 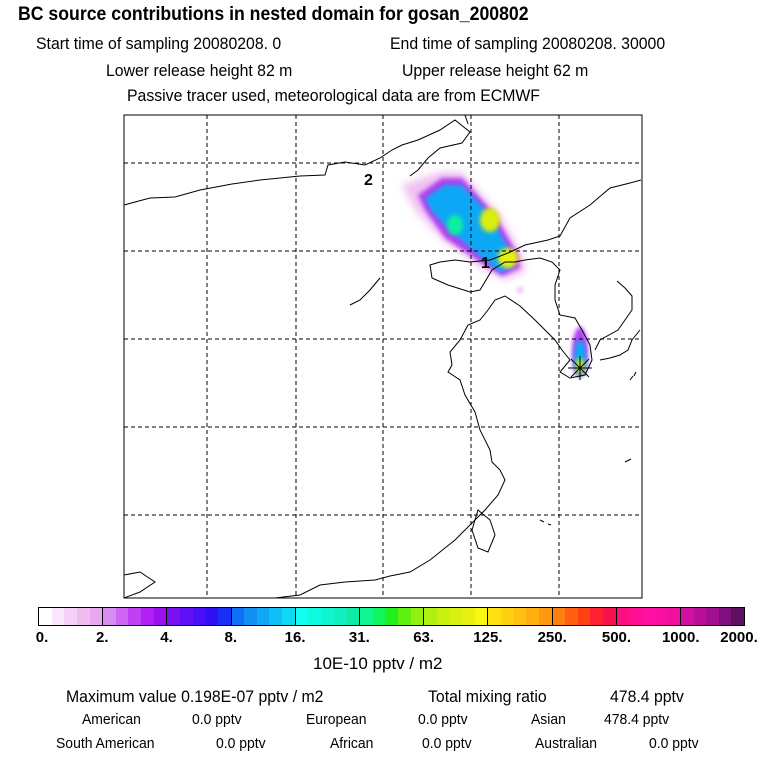 I want to click on colorbar-tick-label: 4., so click(x=166, y=637).